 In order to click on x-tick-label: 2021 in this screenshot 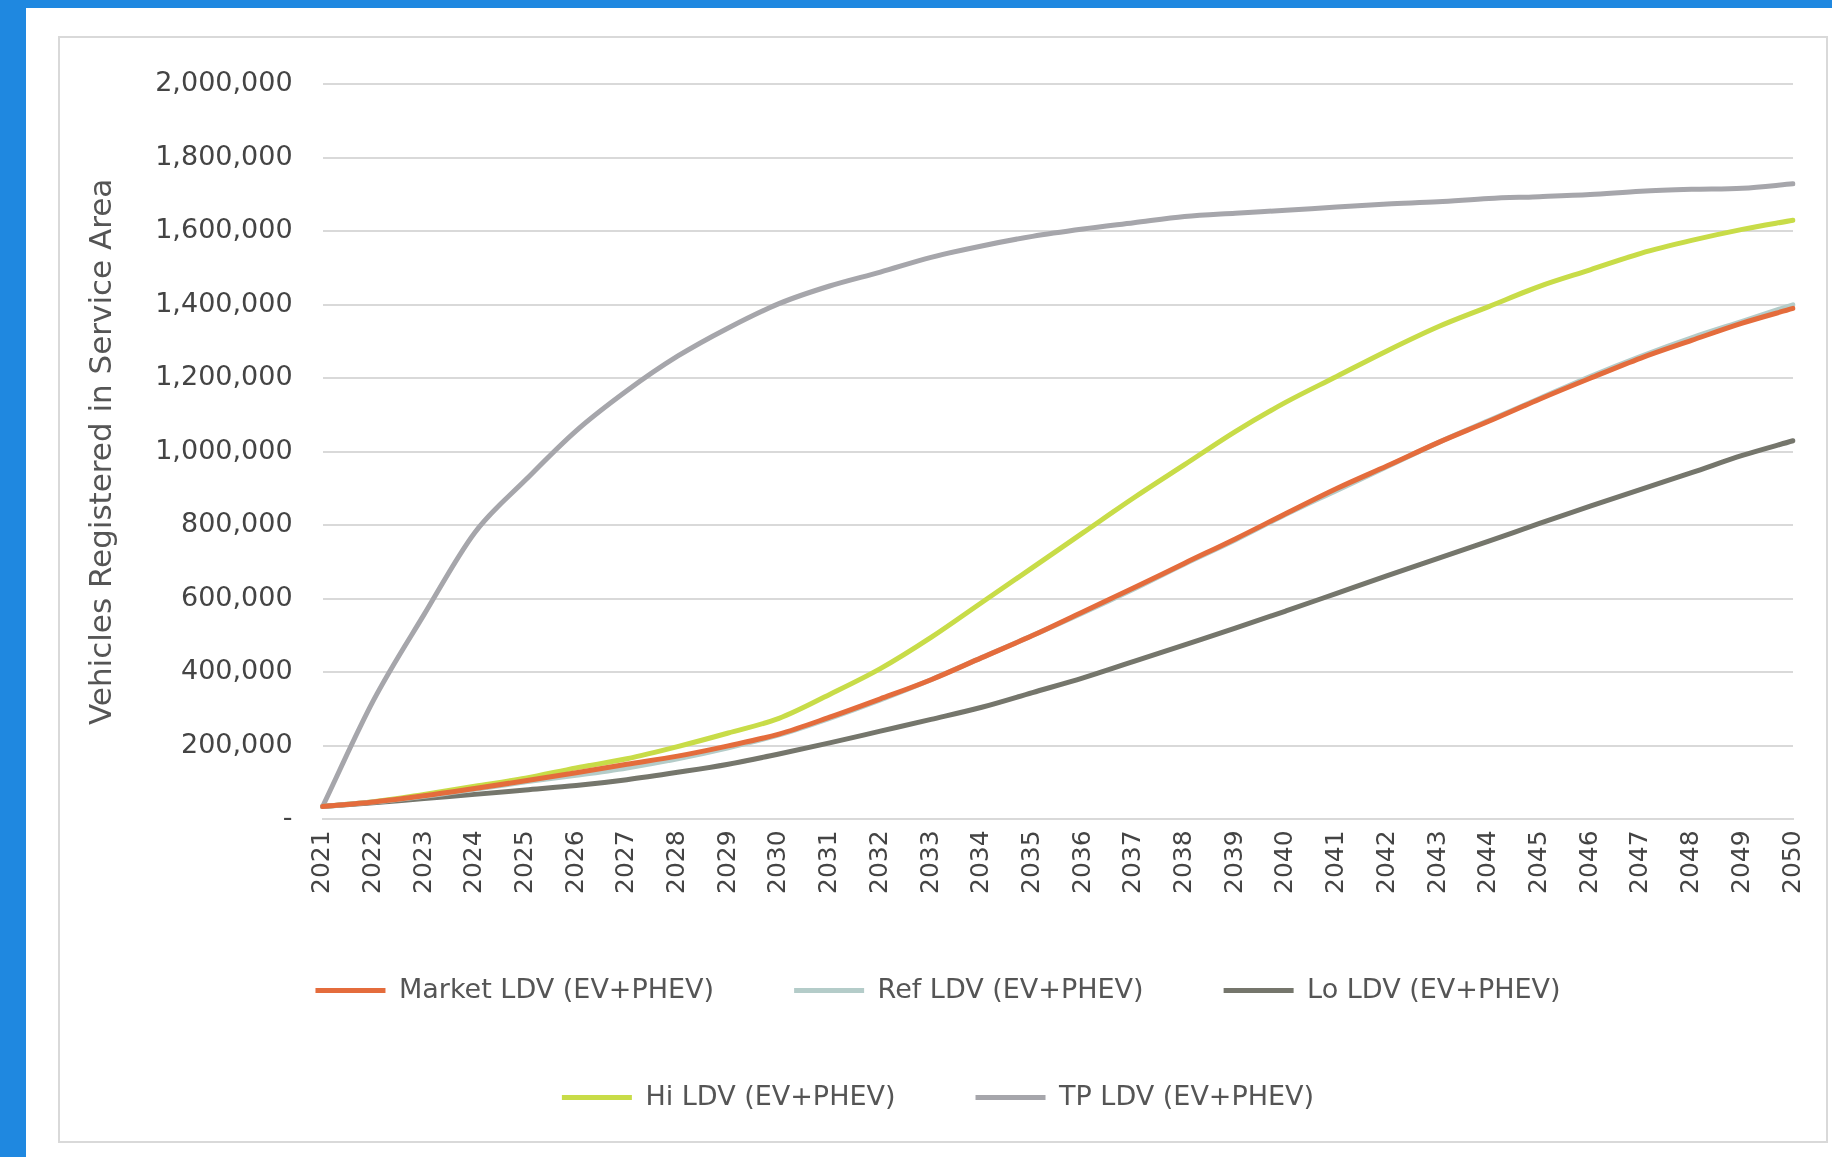, I will do `click(321, 862)`.